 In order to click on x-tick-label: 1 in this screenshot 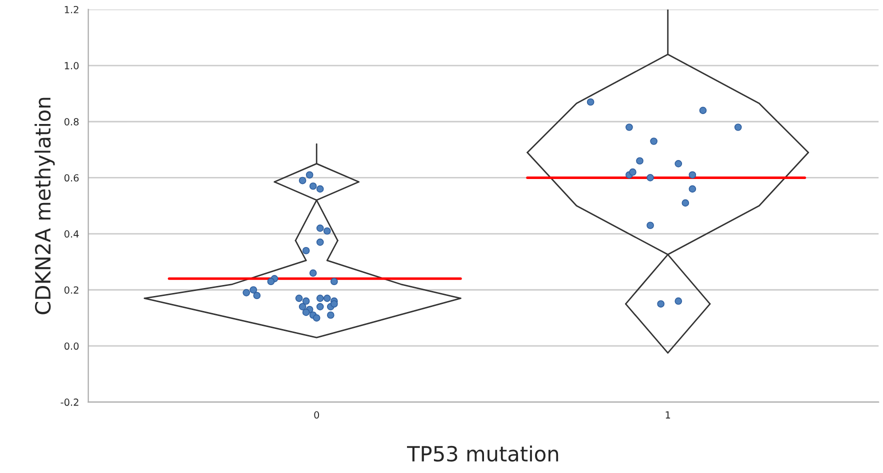, I will do `click(668, 414)`.